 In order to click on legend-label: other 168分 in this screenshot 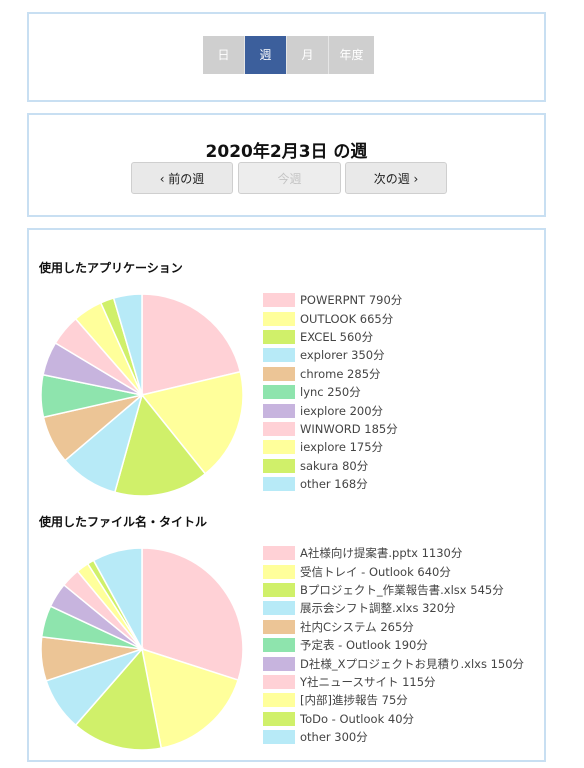, I will do `click(334, 484)`.